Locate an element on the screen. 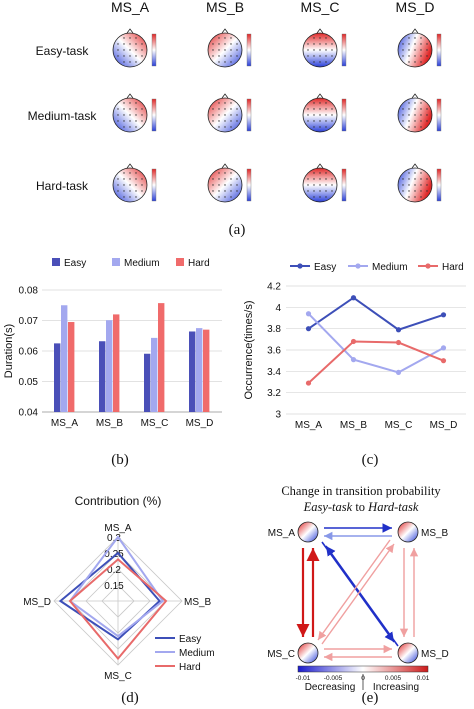 The image size is (474, 709). decreasing-label: Decreasing is located at coordinates (330, 687).